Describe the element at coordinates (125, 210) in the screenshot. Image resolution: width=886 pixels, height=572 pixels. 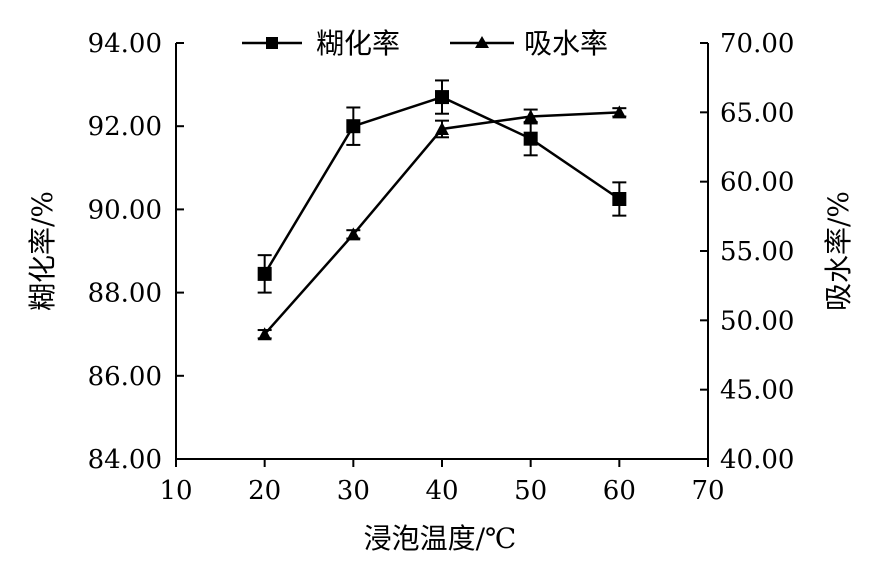
I see `left-y-tick-label: 90.00` at that location.